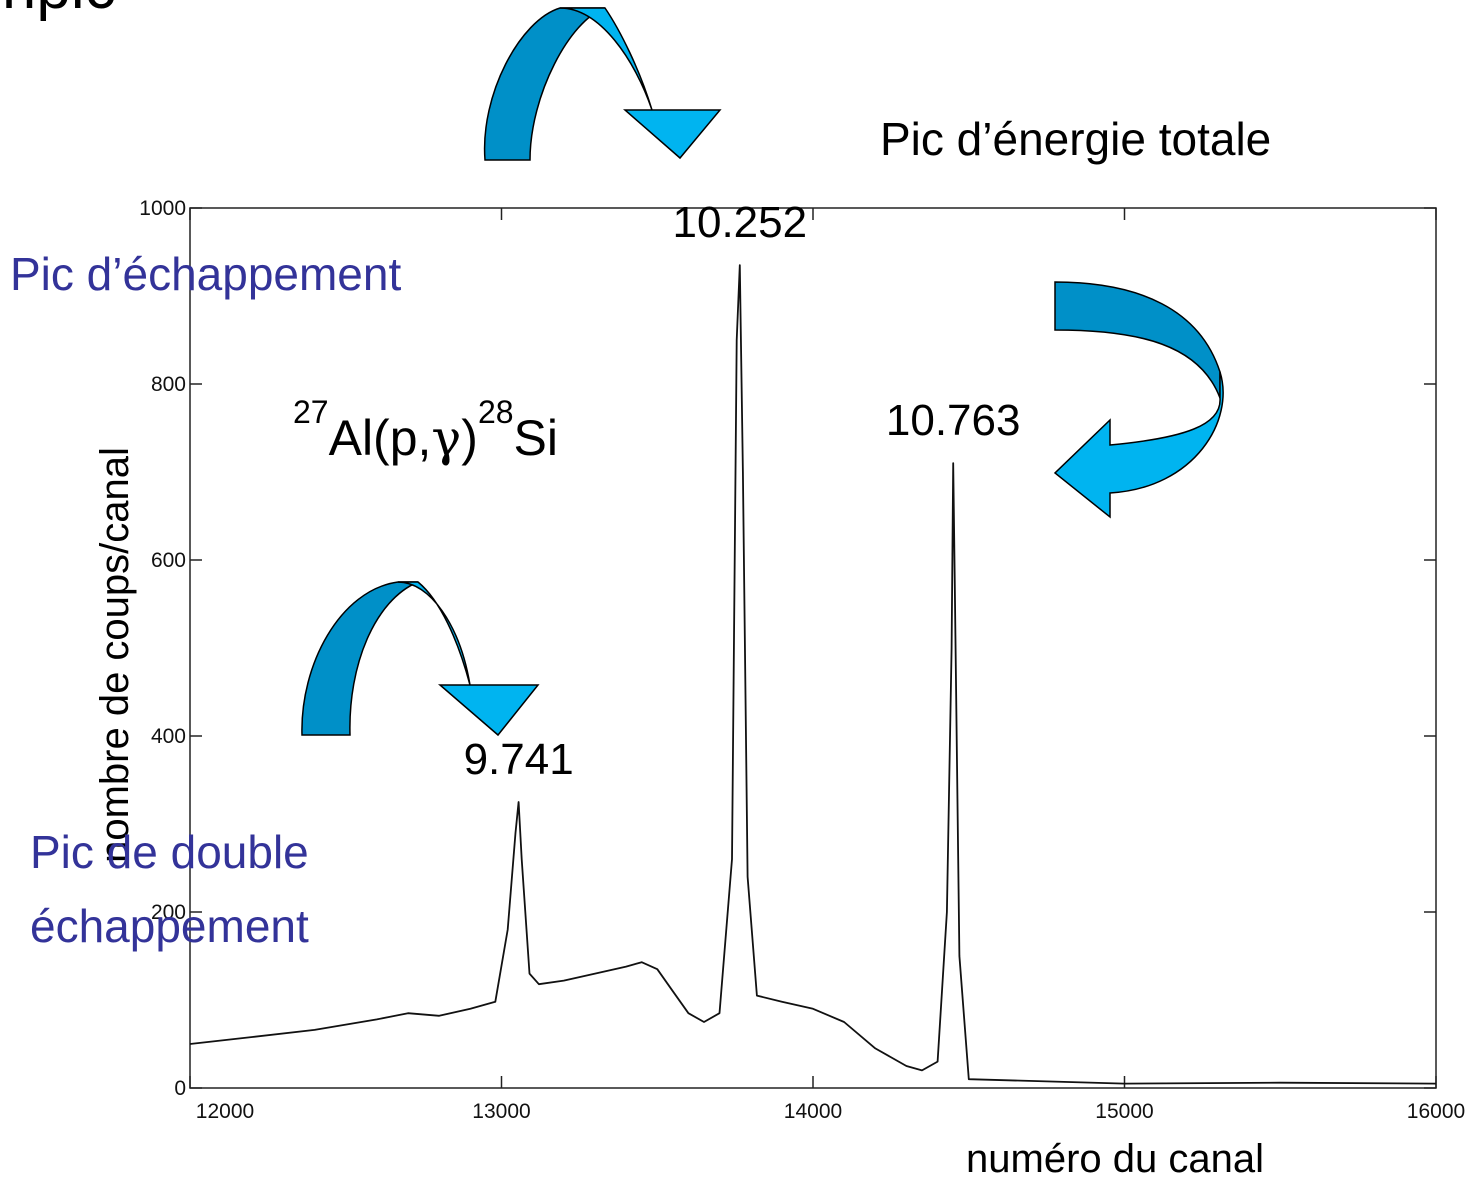 Image resolution: width=1482 pixels, height=1185 pixels. What do you see at coordinates (425, 430) in the screenshot?
I see `reaction-formula: 27Al(p,γ)28Si` at bounding box center [425, 430].